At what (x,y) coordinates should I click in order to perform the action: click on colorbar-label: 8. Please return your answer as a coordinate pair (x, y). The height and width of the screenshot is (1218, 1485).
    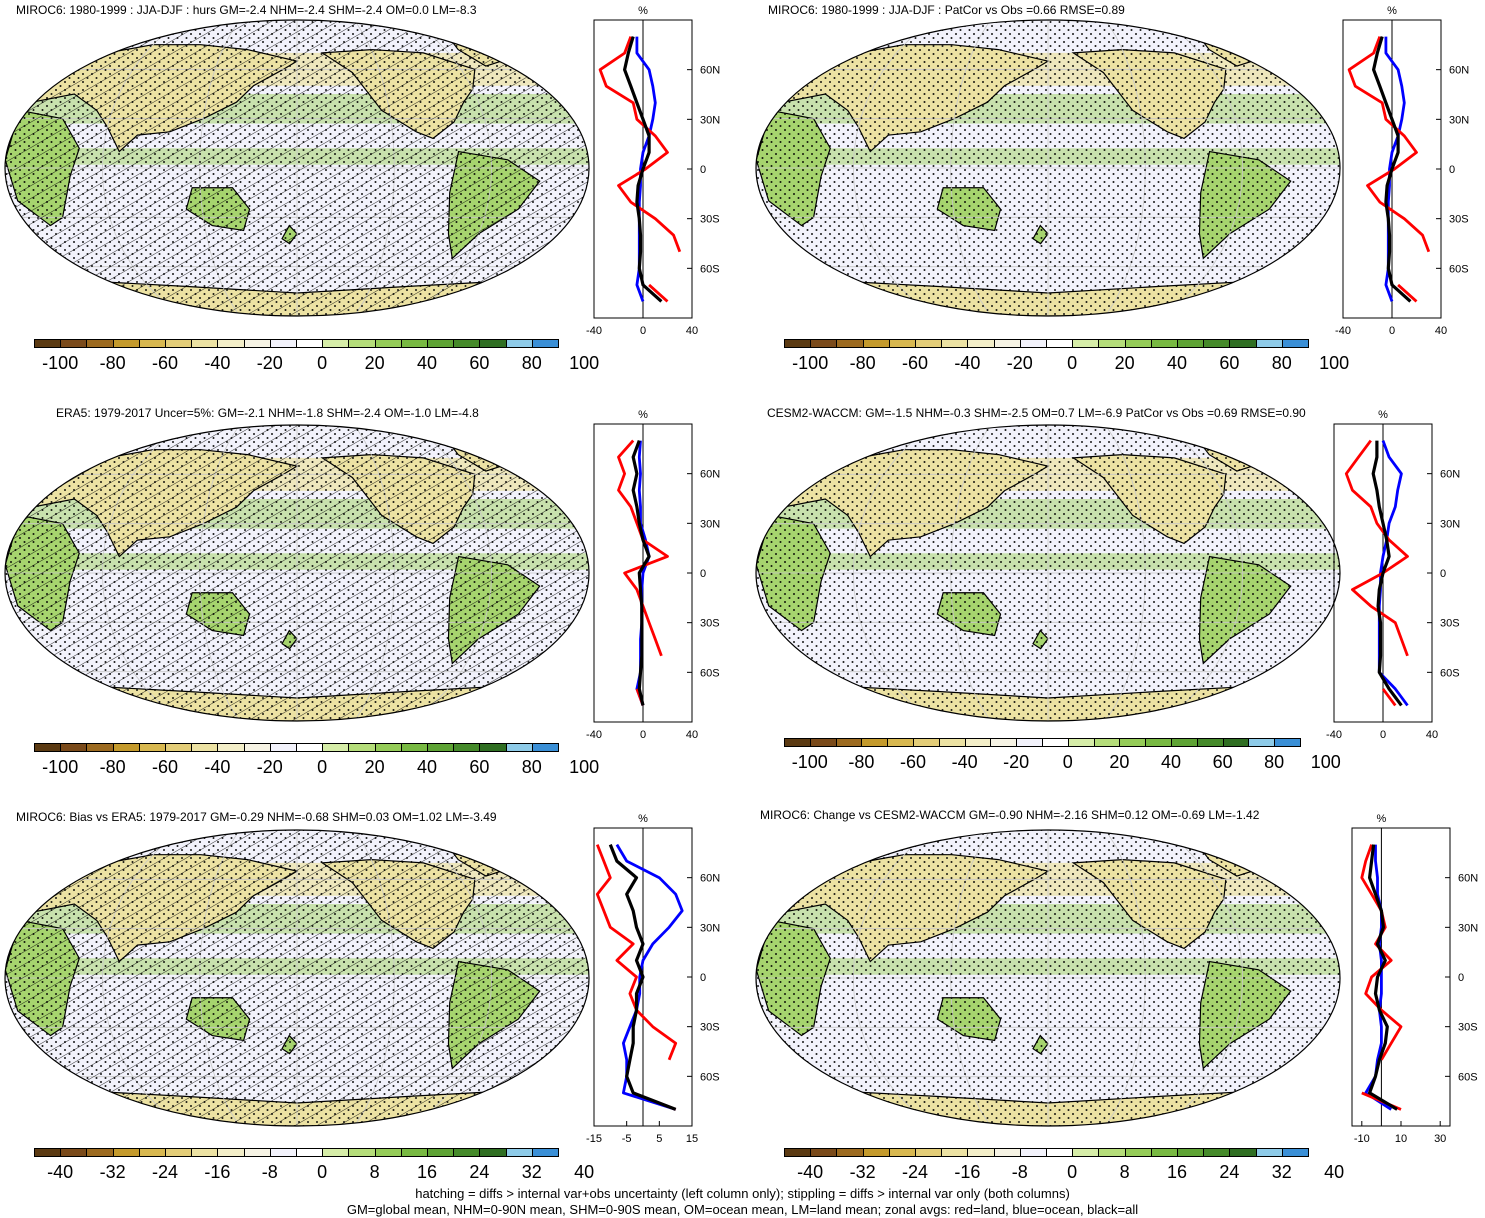
    Looking at the image, I should click on (374, 1172).